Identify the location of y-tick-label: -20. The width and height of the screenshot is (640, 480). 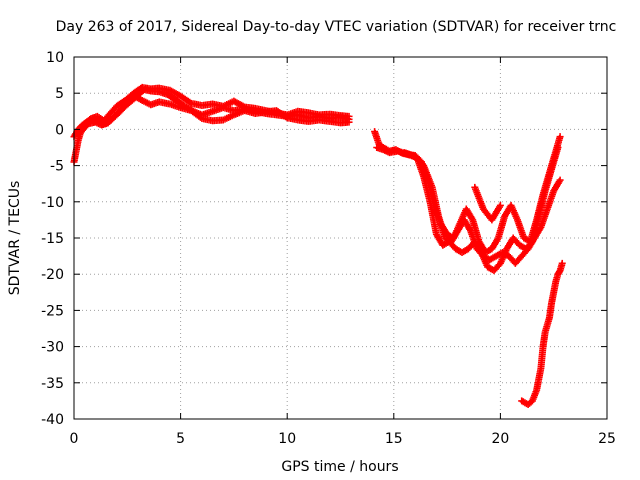
(52, 275).